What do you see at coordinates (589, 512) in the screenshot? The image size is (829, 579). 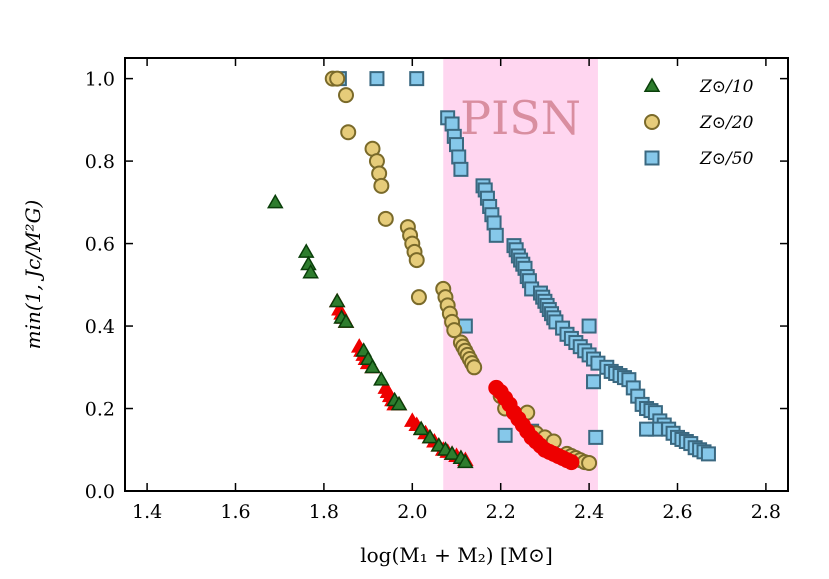 I see `x-tick-label: 2.4` at bounding box center [589, 512].